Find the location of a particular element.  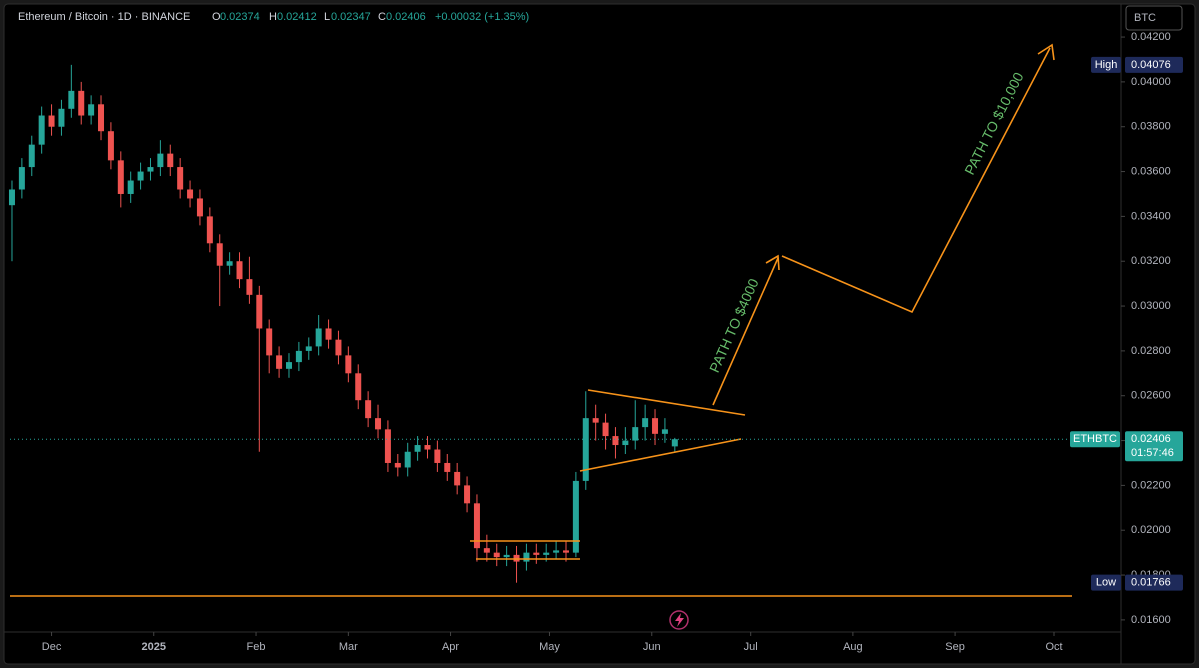

ohlc-value: 0.02347 is located at coordinates (351, 17).